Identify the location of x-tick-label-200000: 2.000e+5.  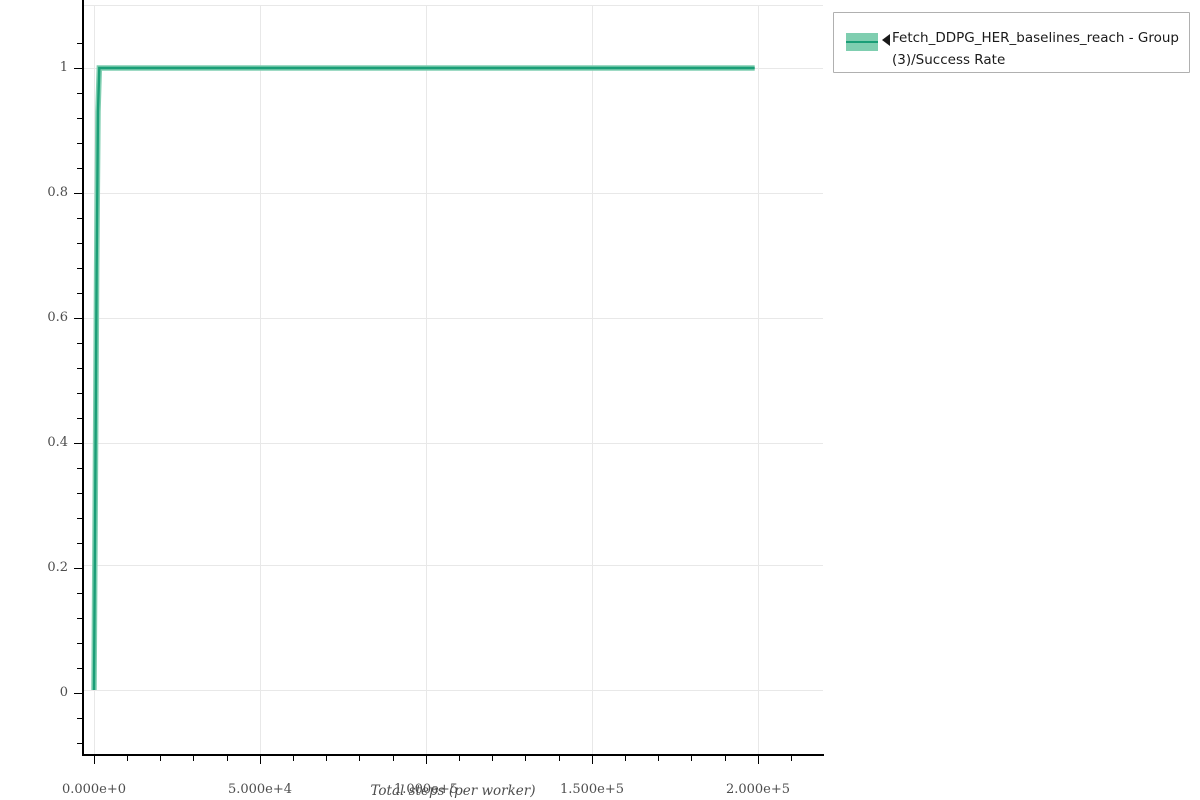
(758, 789).